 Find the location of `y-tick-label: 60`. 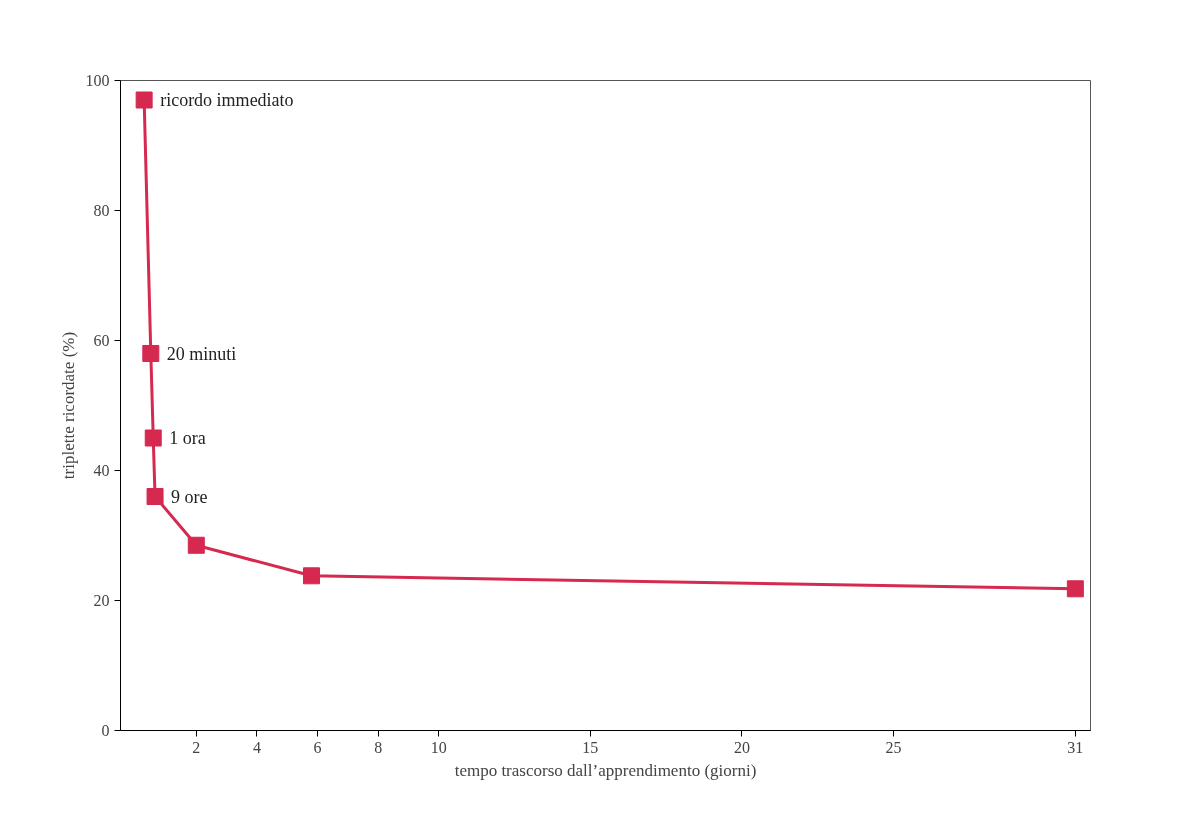

y-tick-label: 60 is located at coordinates (101, 340).